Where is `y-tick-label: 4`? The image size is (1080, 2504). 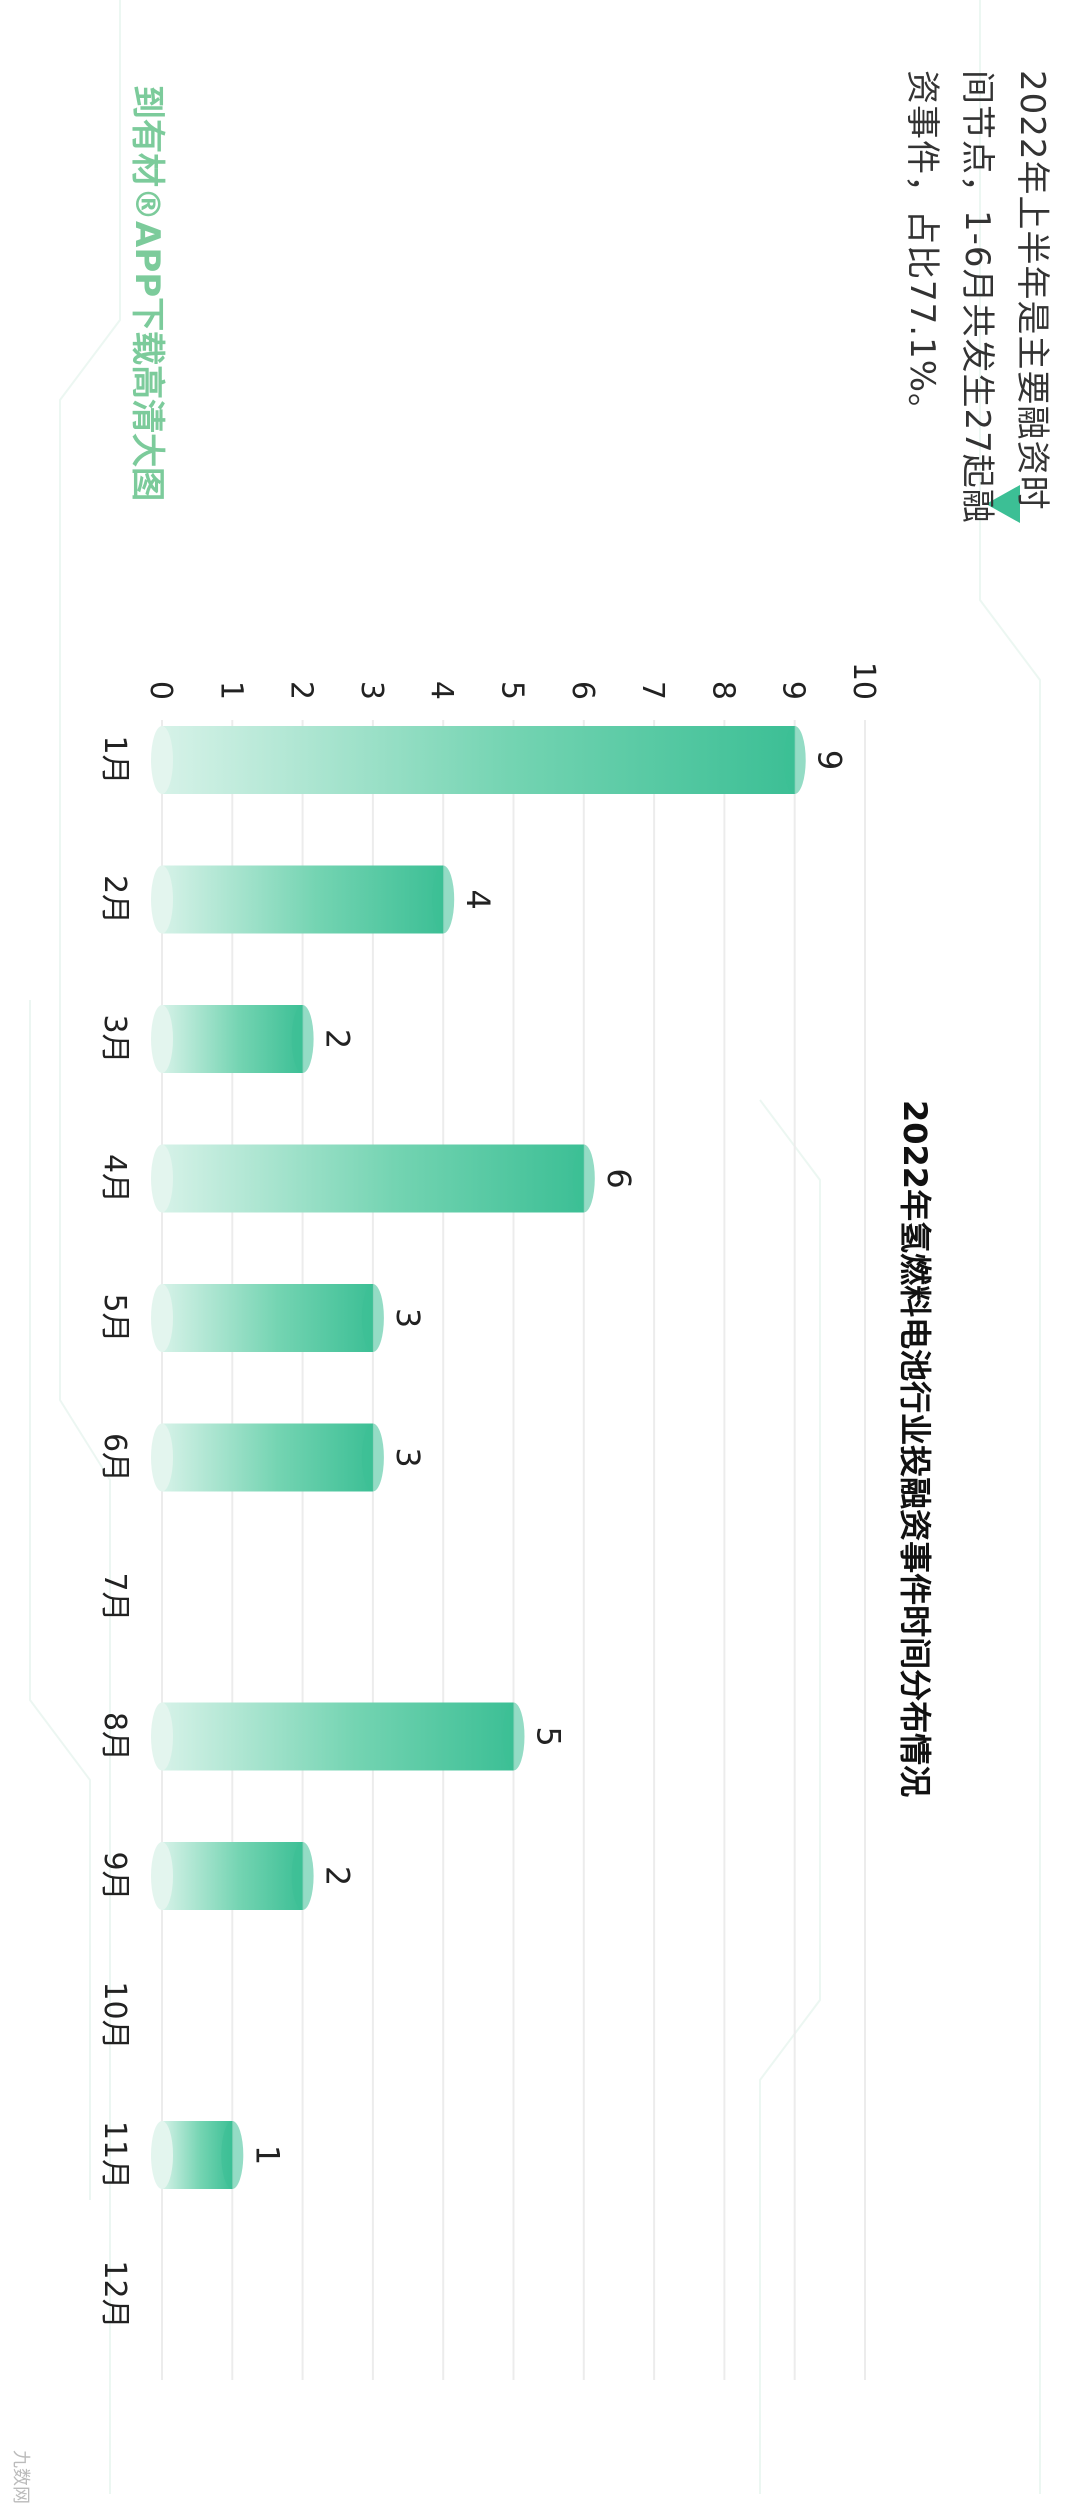
y-tick-label: 4 is located at coordinates (441, 690).